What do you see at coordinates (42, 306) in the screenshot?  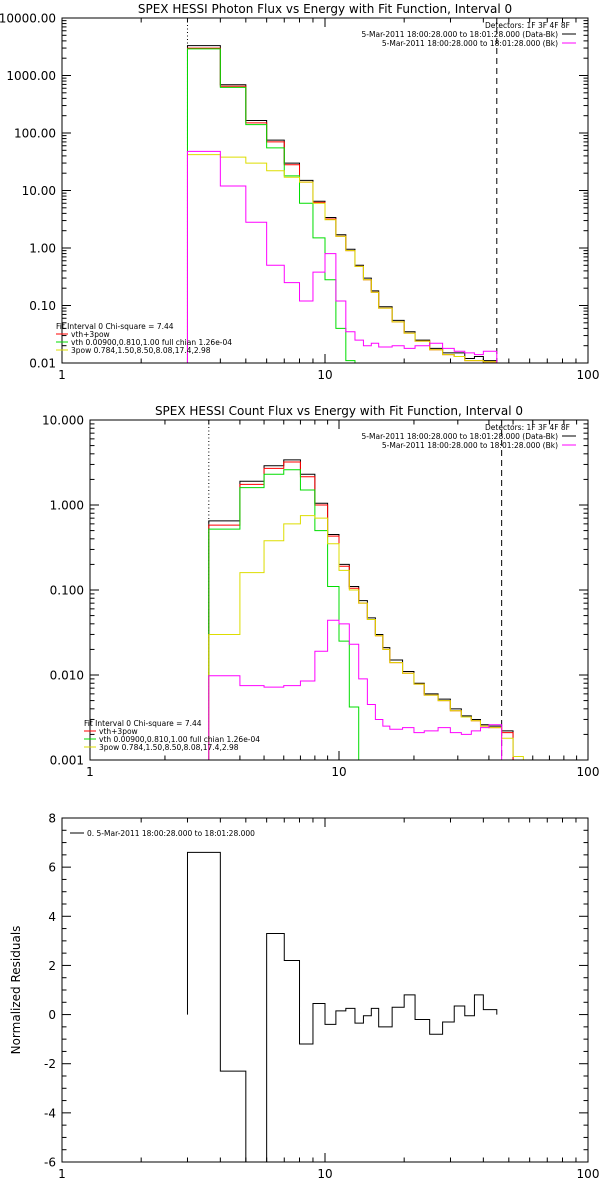 I see `y-tick-label: 0.10` at bounding box center [42, 306].